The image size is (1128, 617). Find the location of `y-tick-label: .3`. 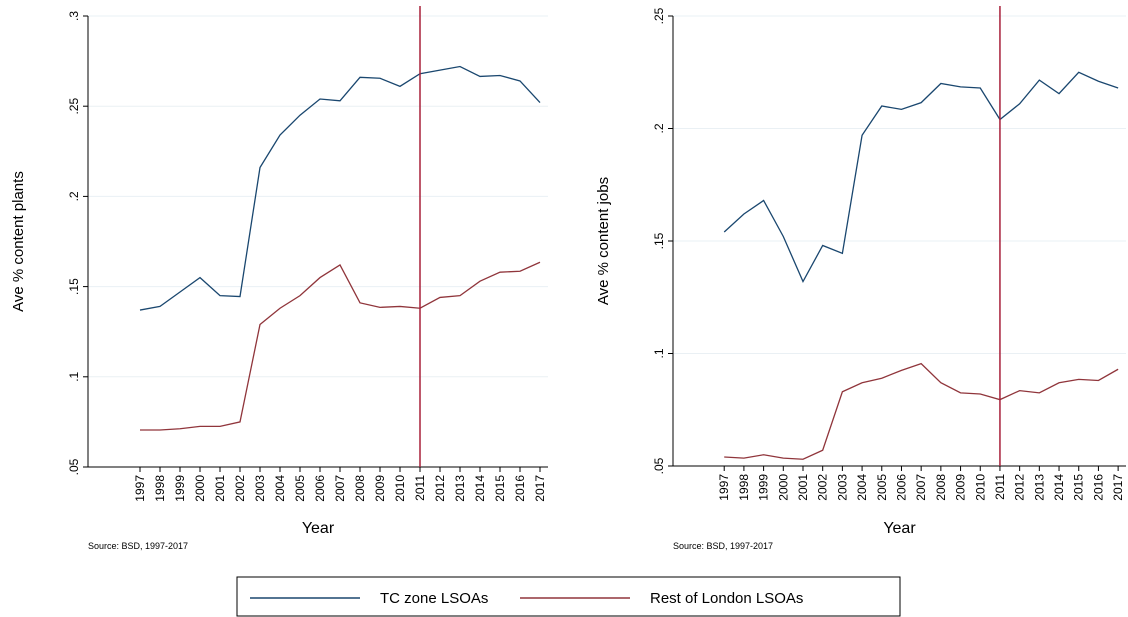

y-tick-label: .3 is located at coordinates (74, 16).